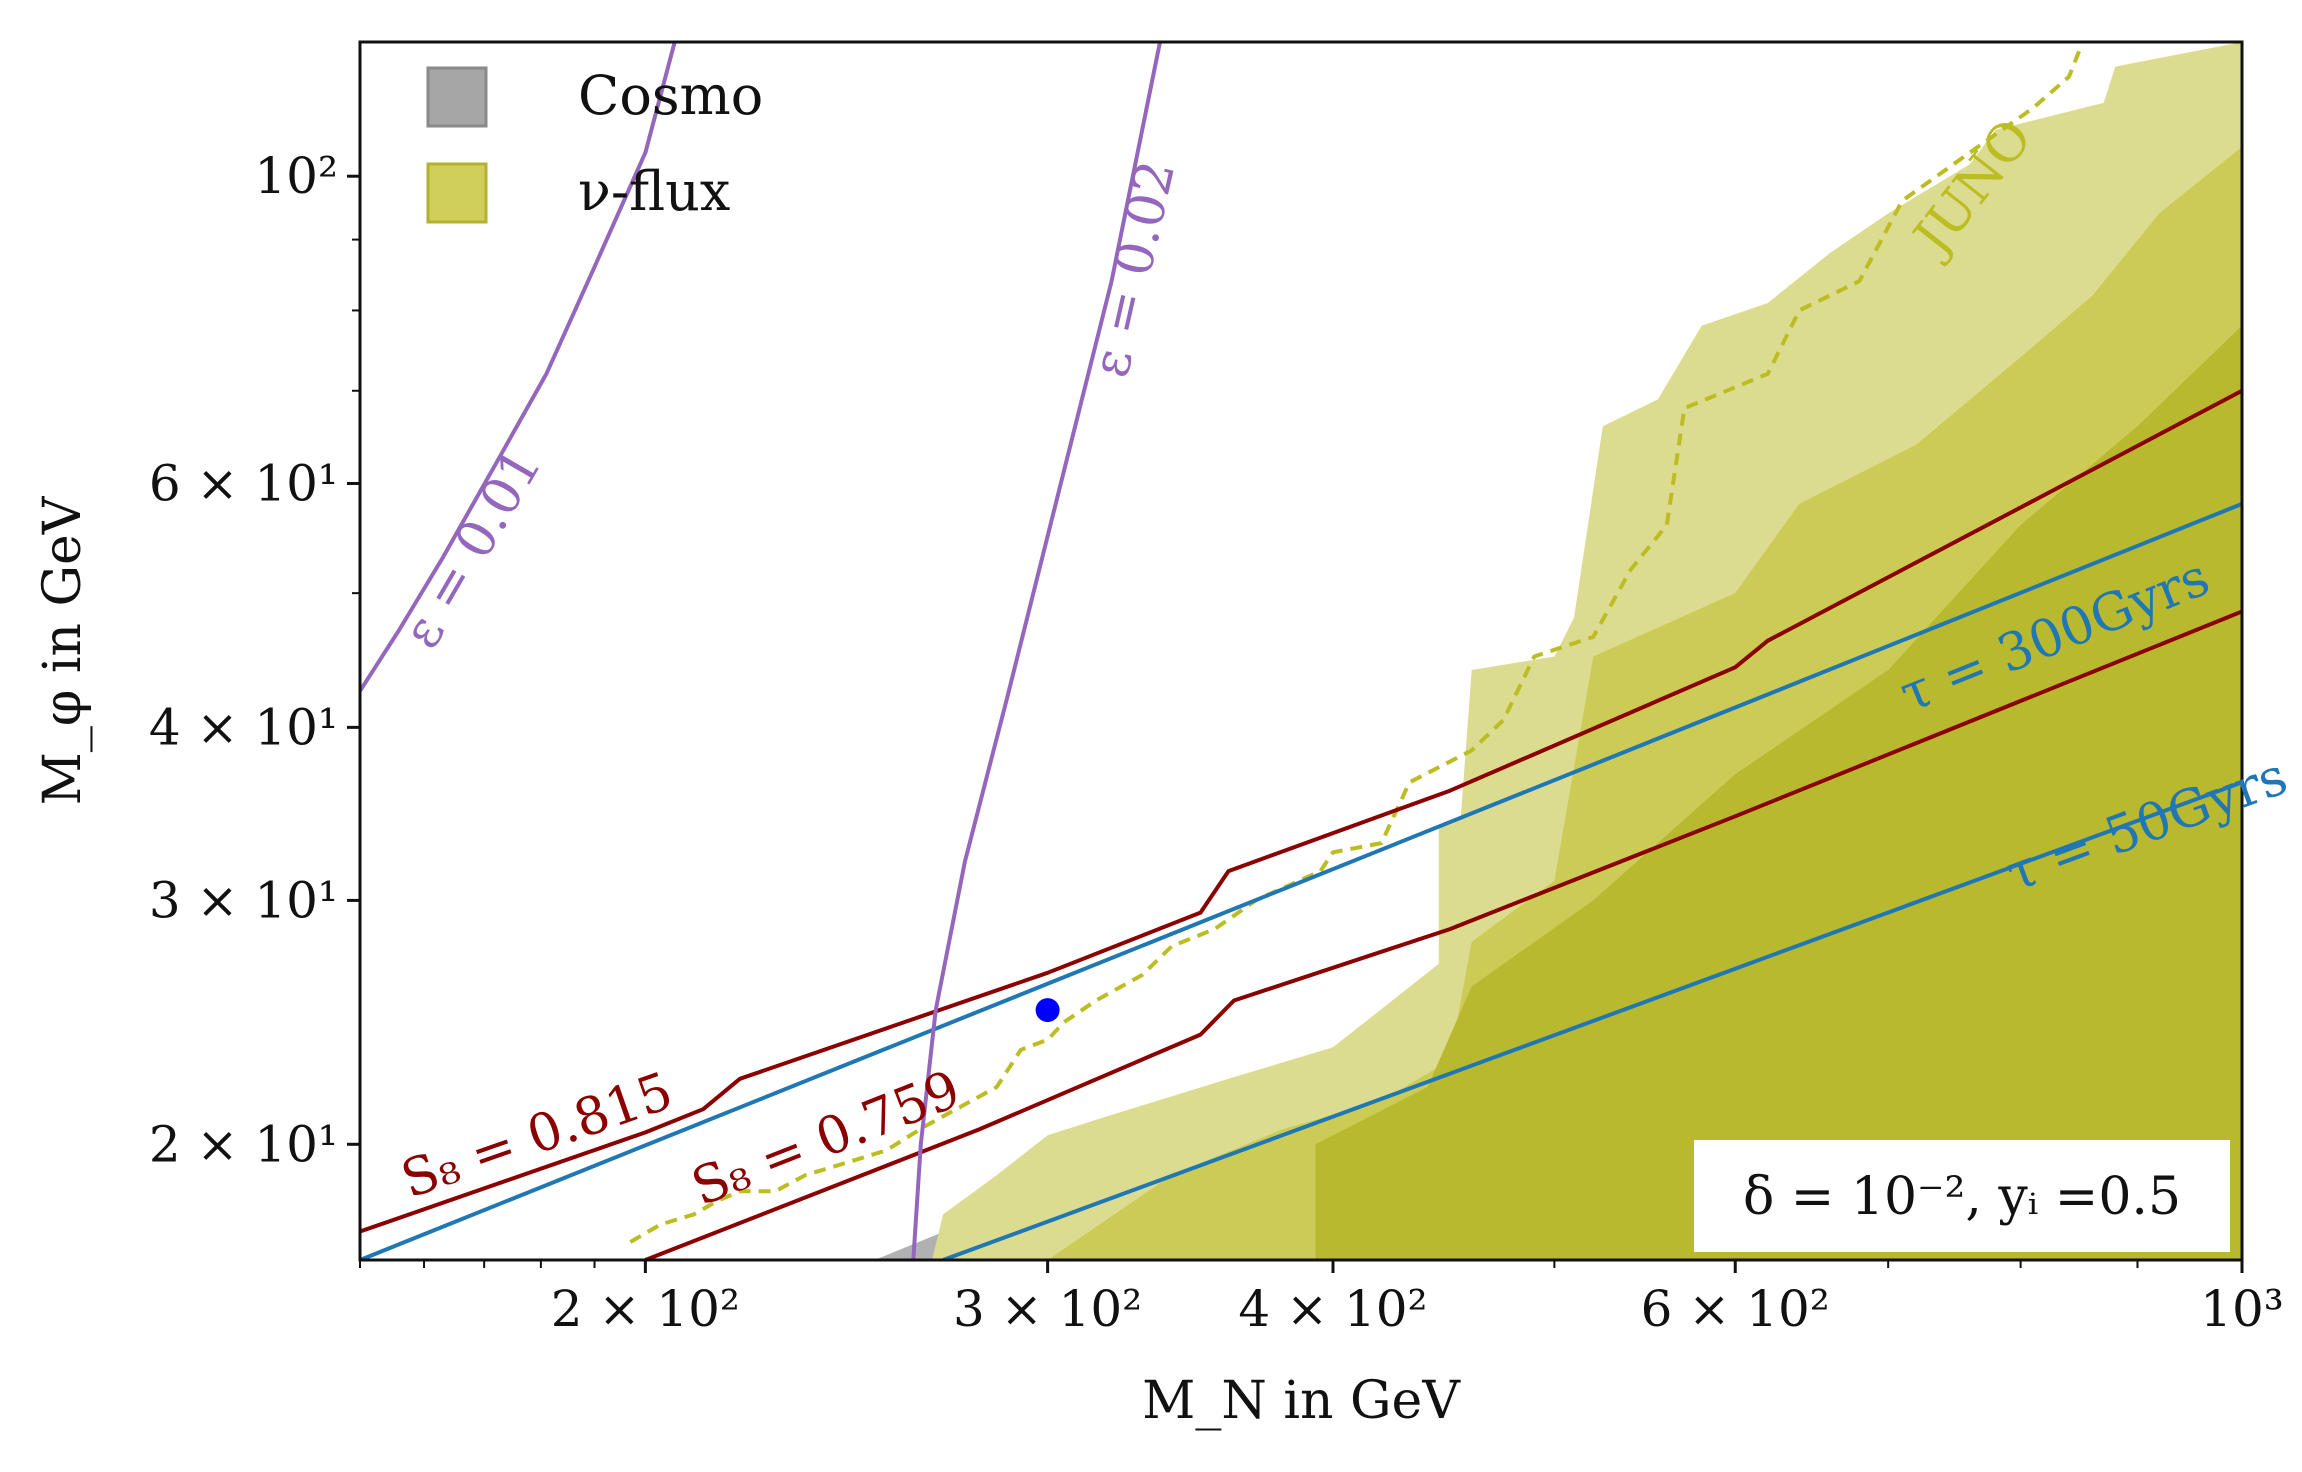 The image size is (2302, 1472). What do you see at coordinates (826, 1139) in the screenshot?
I see `s8-0759-label: S₈ = 0.759` at bounding box center [826, 1139].